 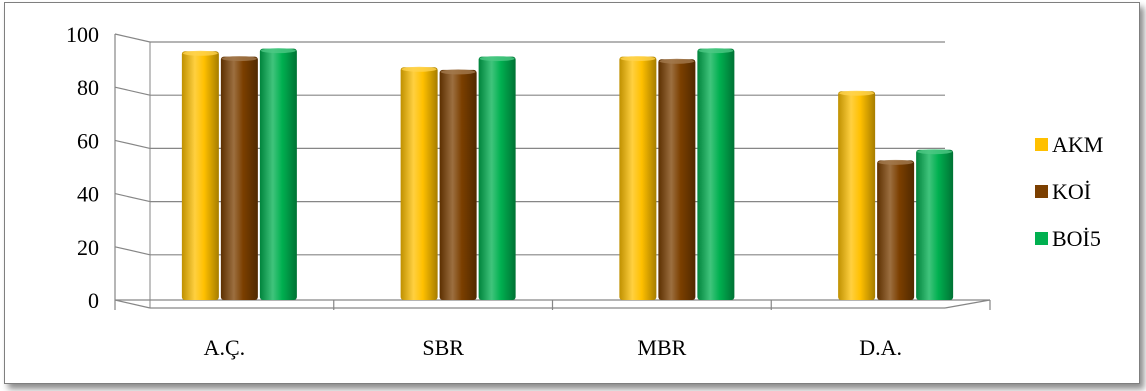 I want to click on y-tick-label: 60, so click(x=88, y=140).